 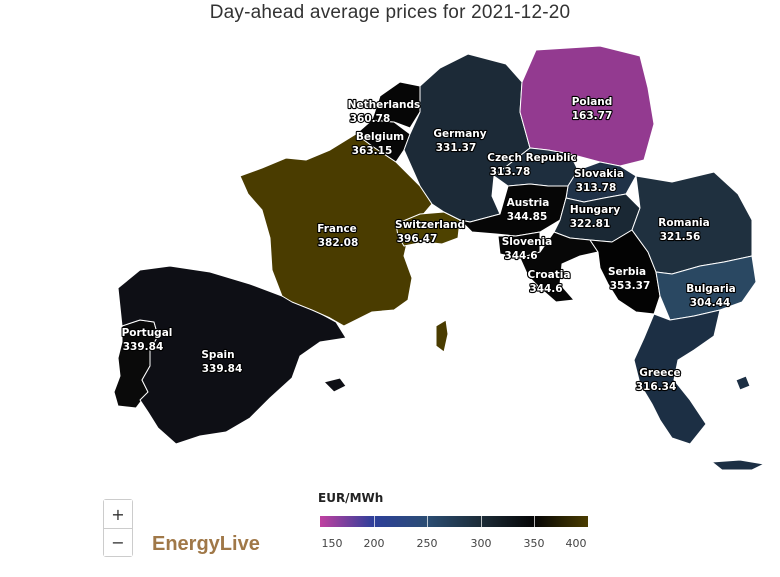 What do you see at coordinates (527, 217) in the screenshot?
I see `austria-price: 344.85` at bounding box center [527, 217].